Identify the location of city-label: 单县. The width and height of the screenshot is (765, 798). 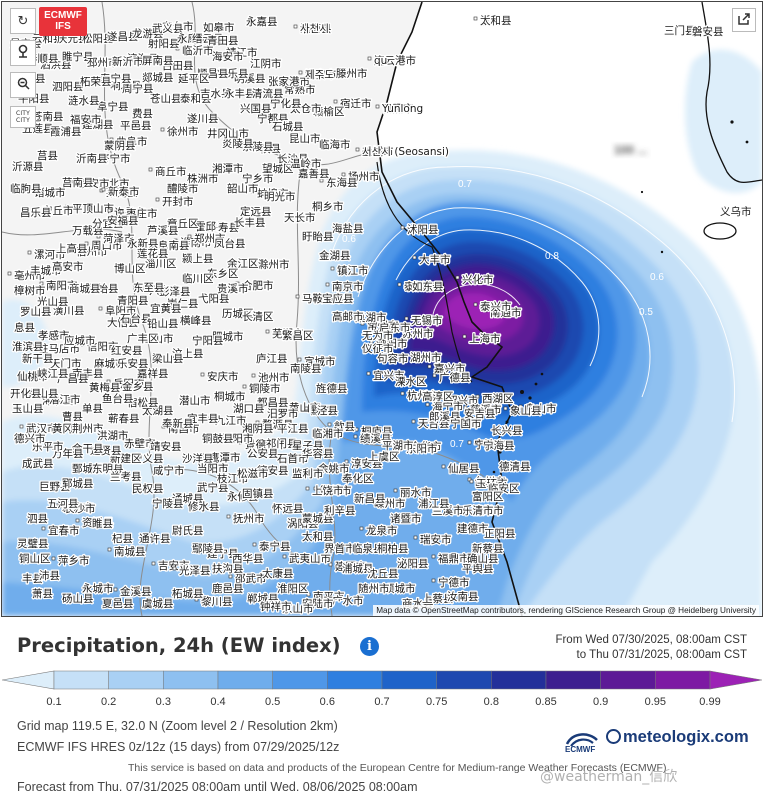
(92, 409).